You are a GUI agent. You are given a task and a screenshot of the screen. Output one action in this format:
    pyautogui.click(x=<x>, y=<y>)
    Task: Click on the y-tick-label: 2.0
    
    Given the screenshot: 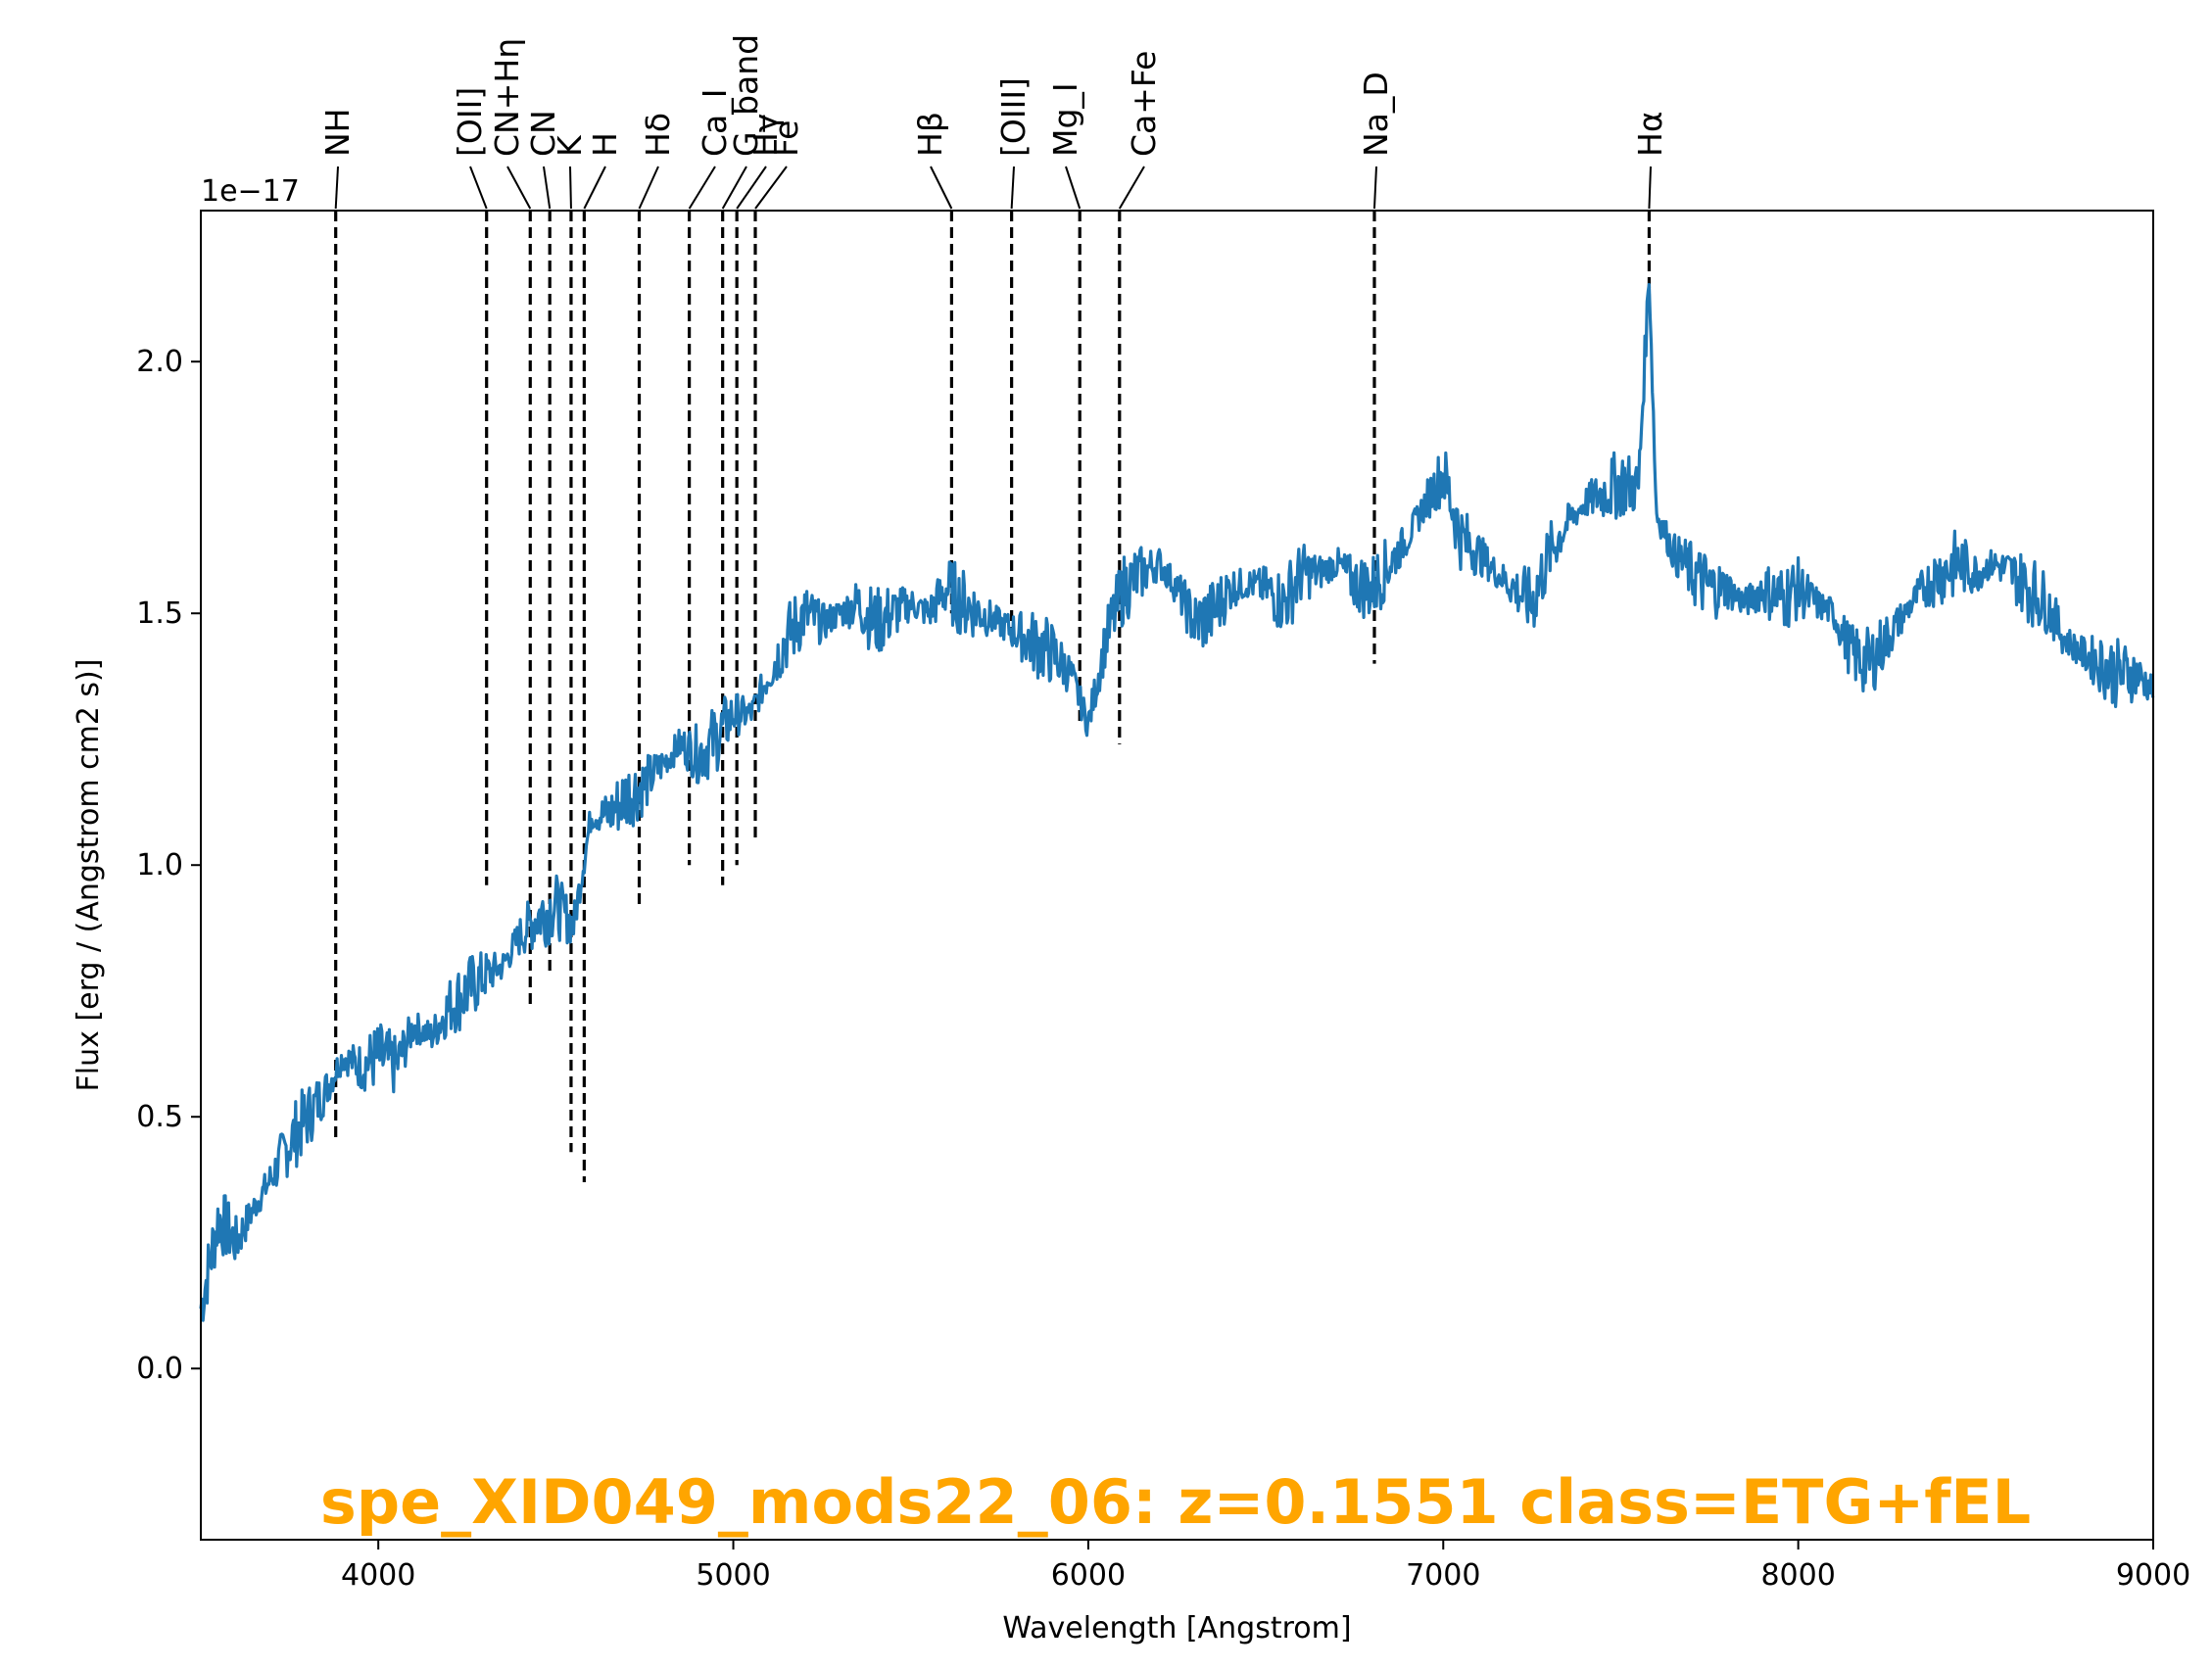 What is the action you would take?
    pyautogui.click(x=159, y=362)
    